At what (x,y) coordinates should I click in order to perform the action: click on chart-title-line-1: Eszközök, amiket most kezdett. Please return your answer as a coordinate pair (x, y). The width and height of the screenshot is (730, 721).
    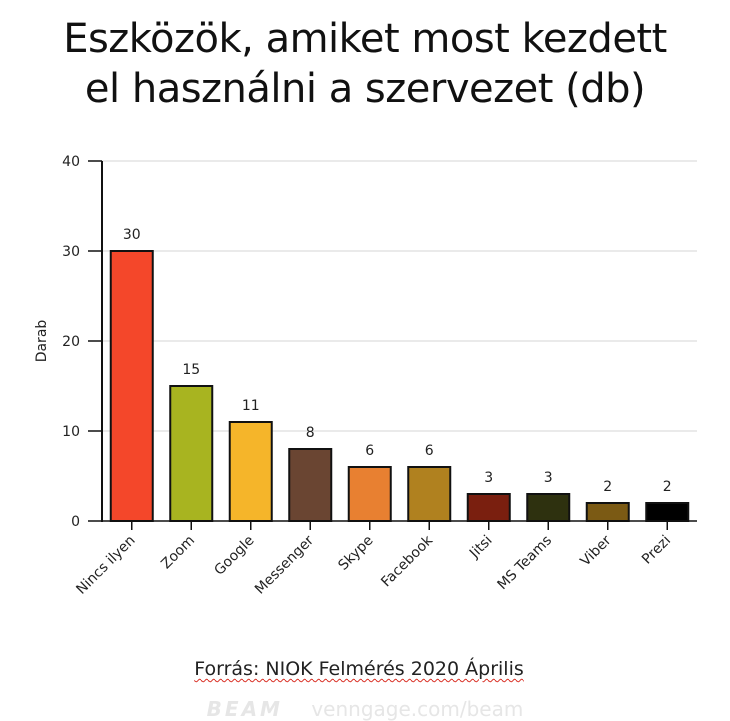
    Looking at the image, I should click on (365, 39).